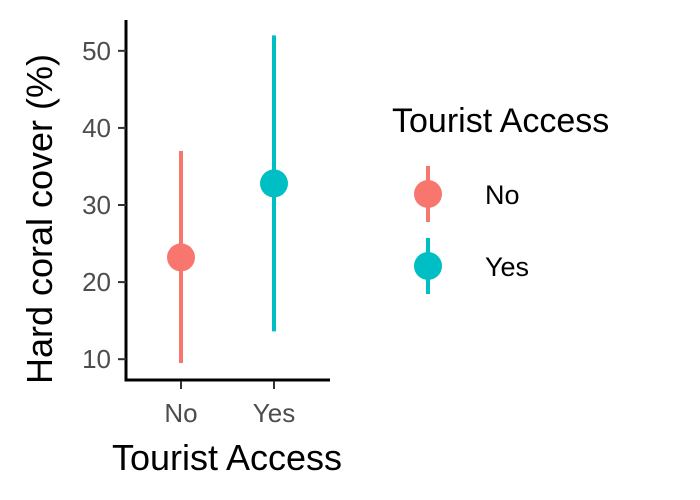  I want to click on legend: Tourist Access No Yes, so click(500, 198).